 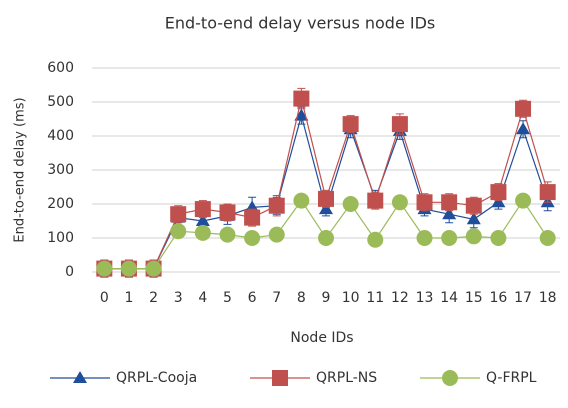 I want to click on x-tick-label: 13, so click(x=425, y=298).